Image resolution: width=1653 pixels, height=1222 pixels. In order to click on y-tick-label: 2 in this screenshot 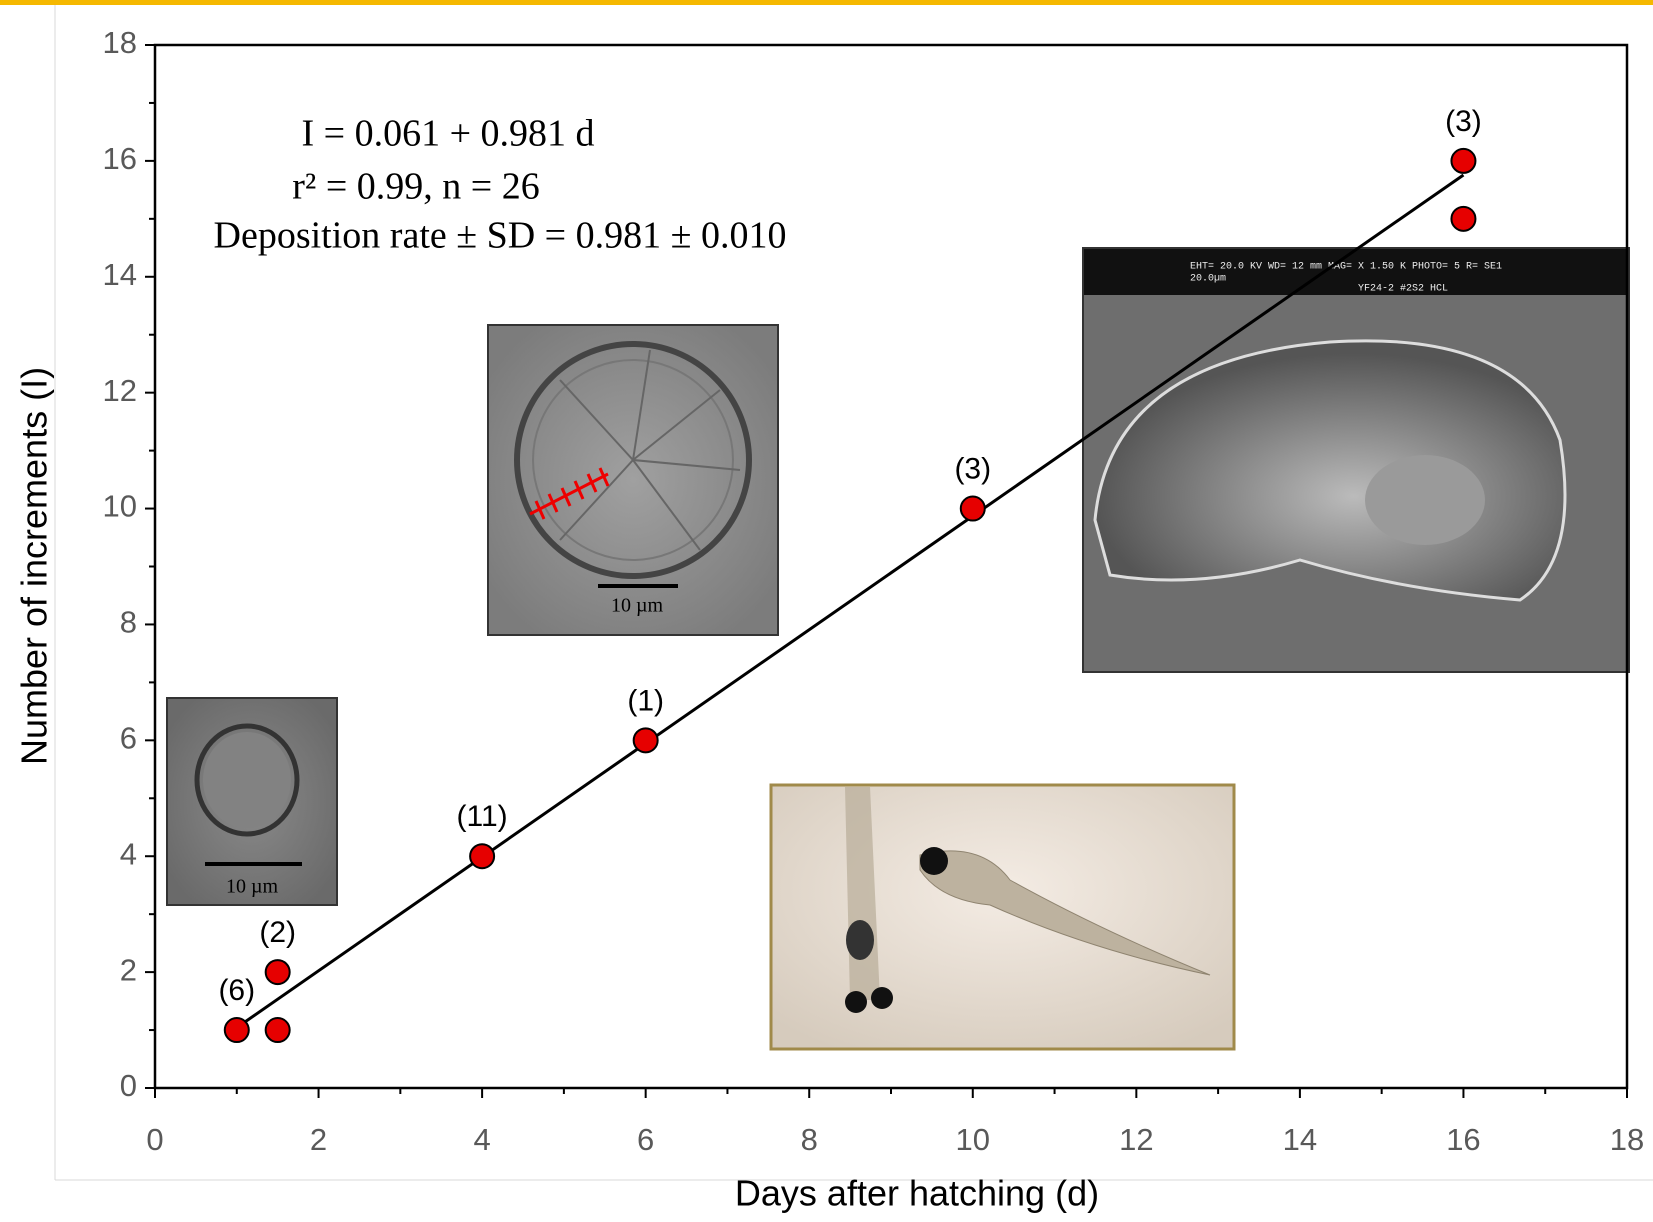, I will do `click(128, 969)`.